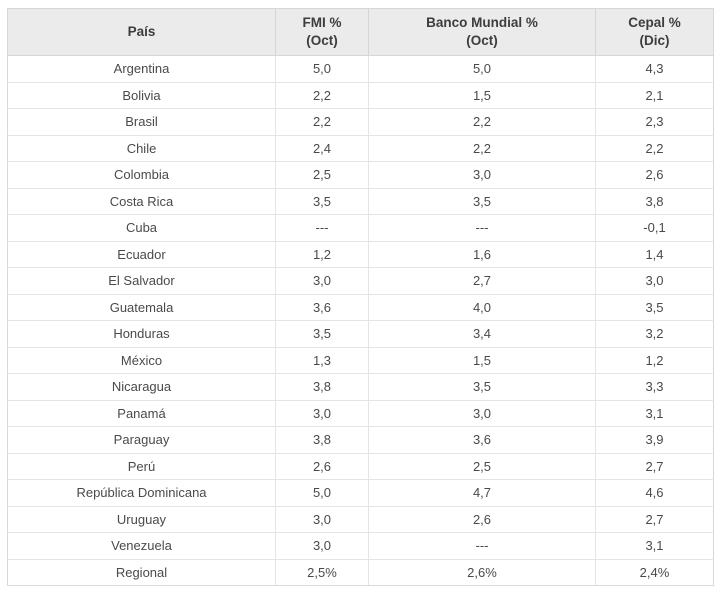  Describe the element at coordinates (482, 466) in the screenshot. I see `banco-mundial-value-cell: 2,5` at that location.